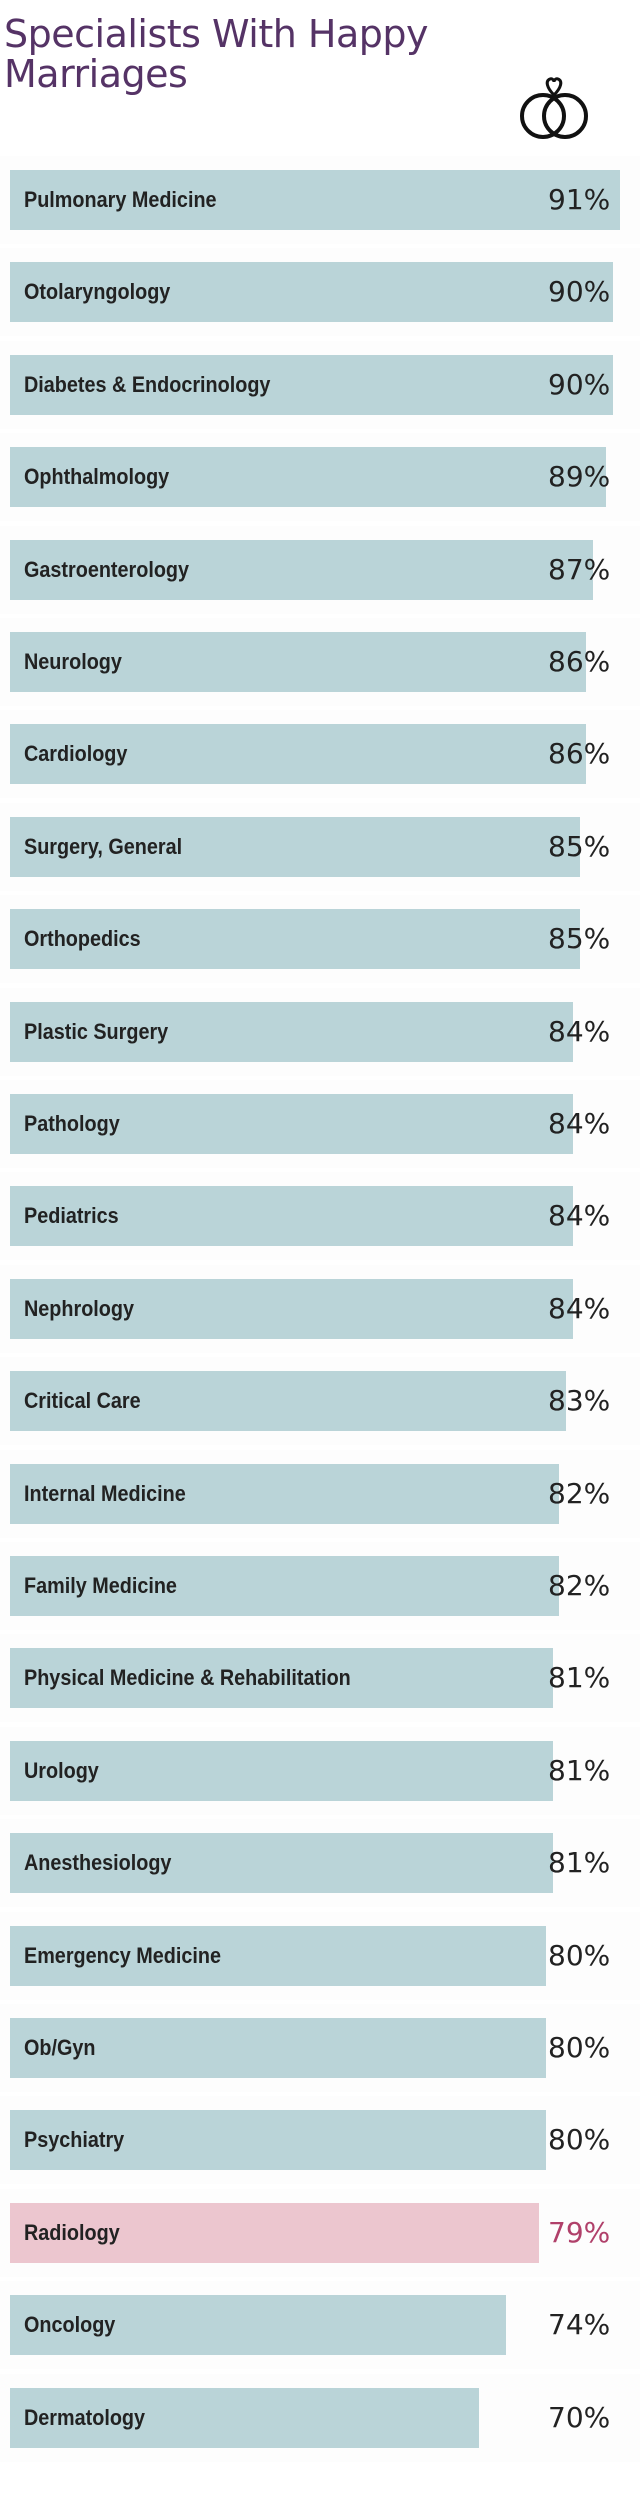 This screenshot has width=640, height=2497. I want to click on bar-label: Pediatrics, so click(71, 1215).